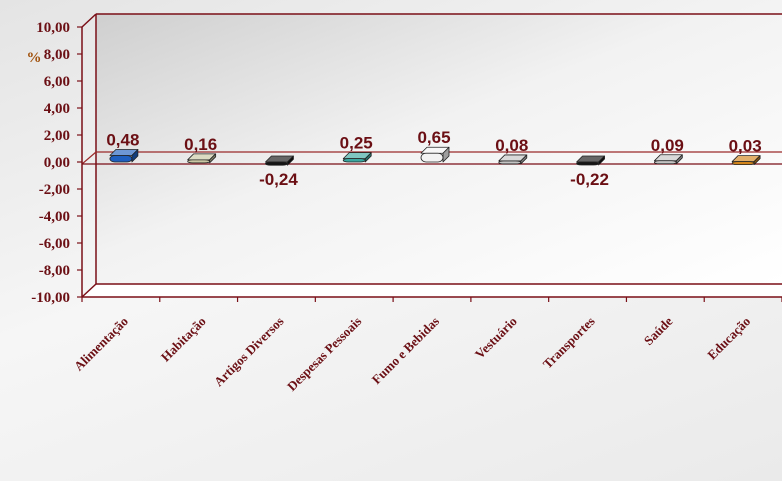 The height and width of the screenshot is (481, 782). What do you see at coordinates (511, 145) in the screenshot?
I see `data-label: 0,08` at bounding box center [511, 145].